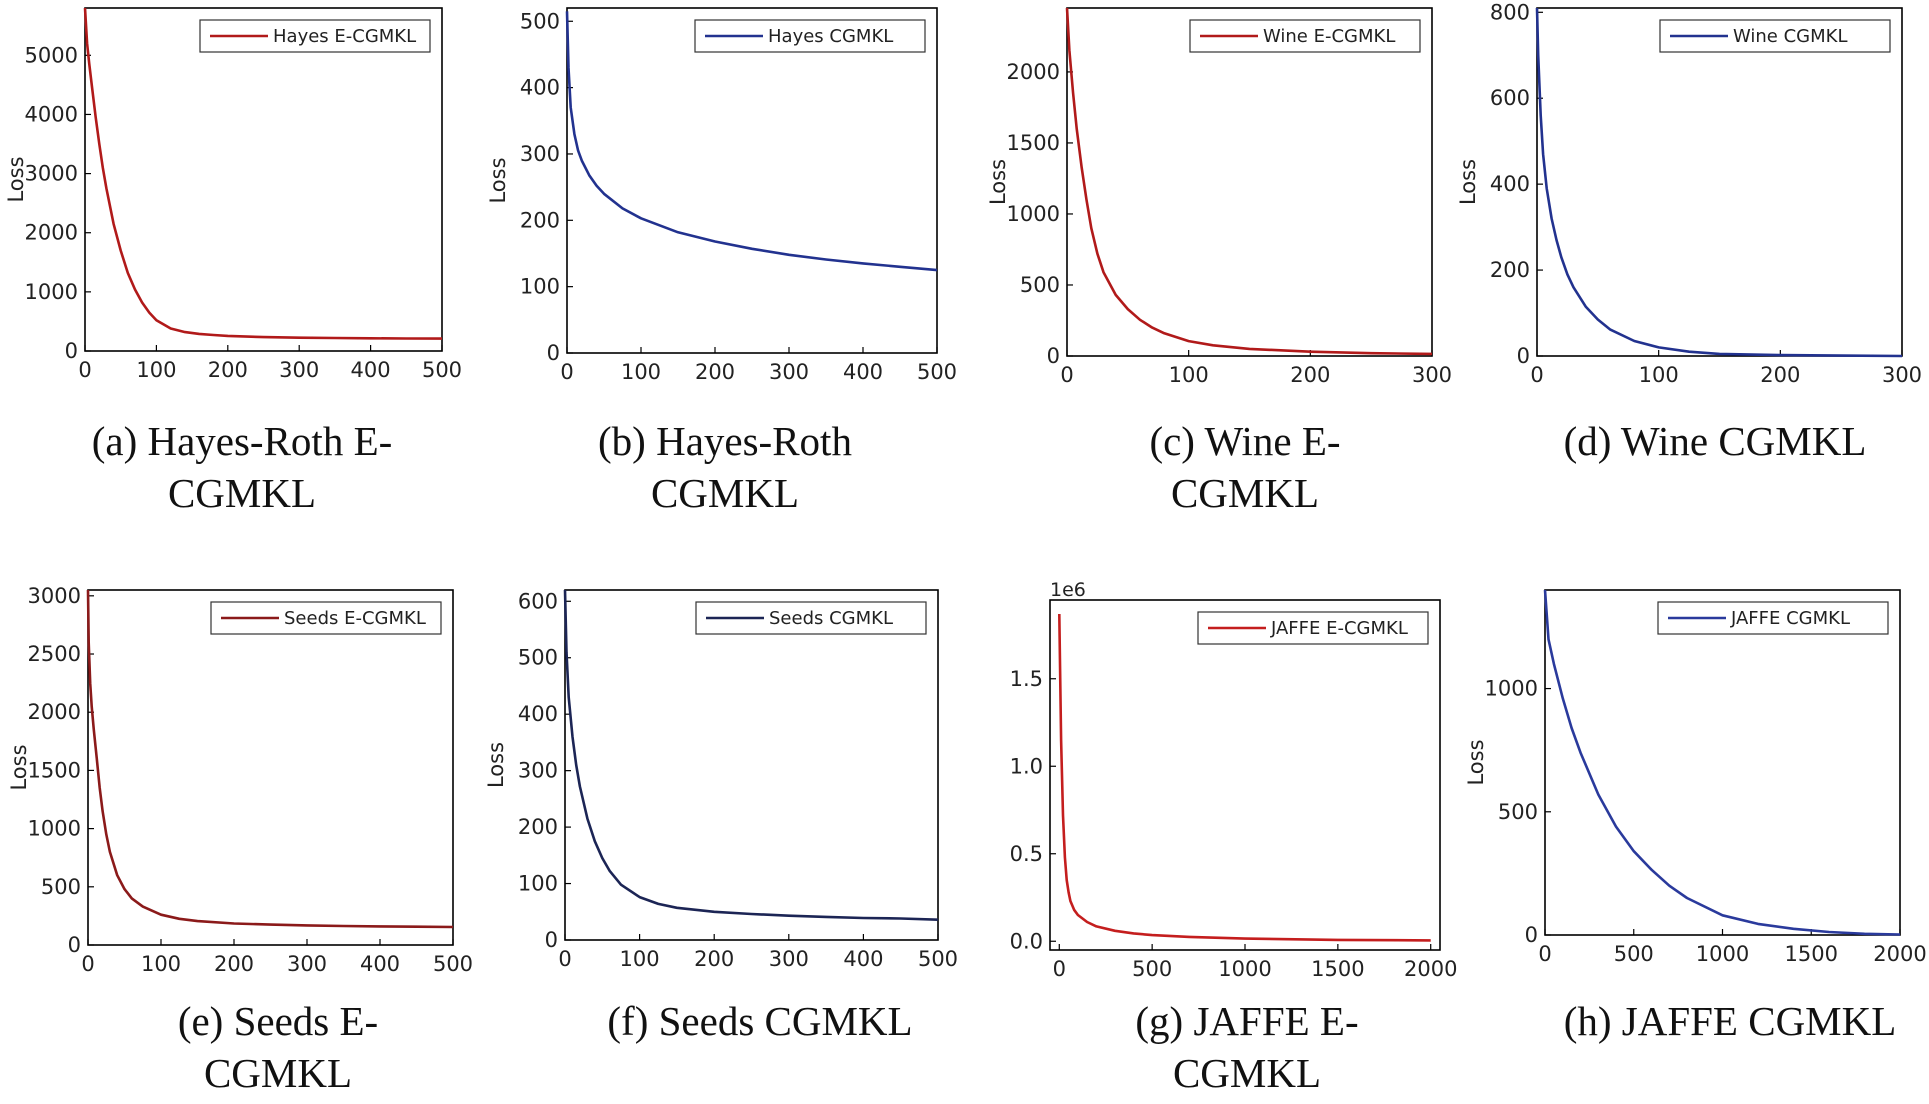 Image resolution: width=1929 pixels, height=1104 pixels. What do you see at coordinates (1247, 1073) in the screenshot?
I see `caption-g-line: CGMKL` at bounding box center [1247, 1073].